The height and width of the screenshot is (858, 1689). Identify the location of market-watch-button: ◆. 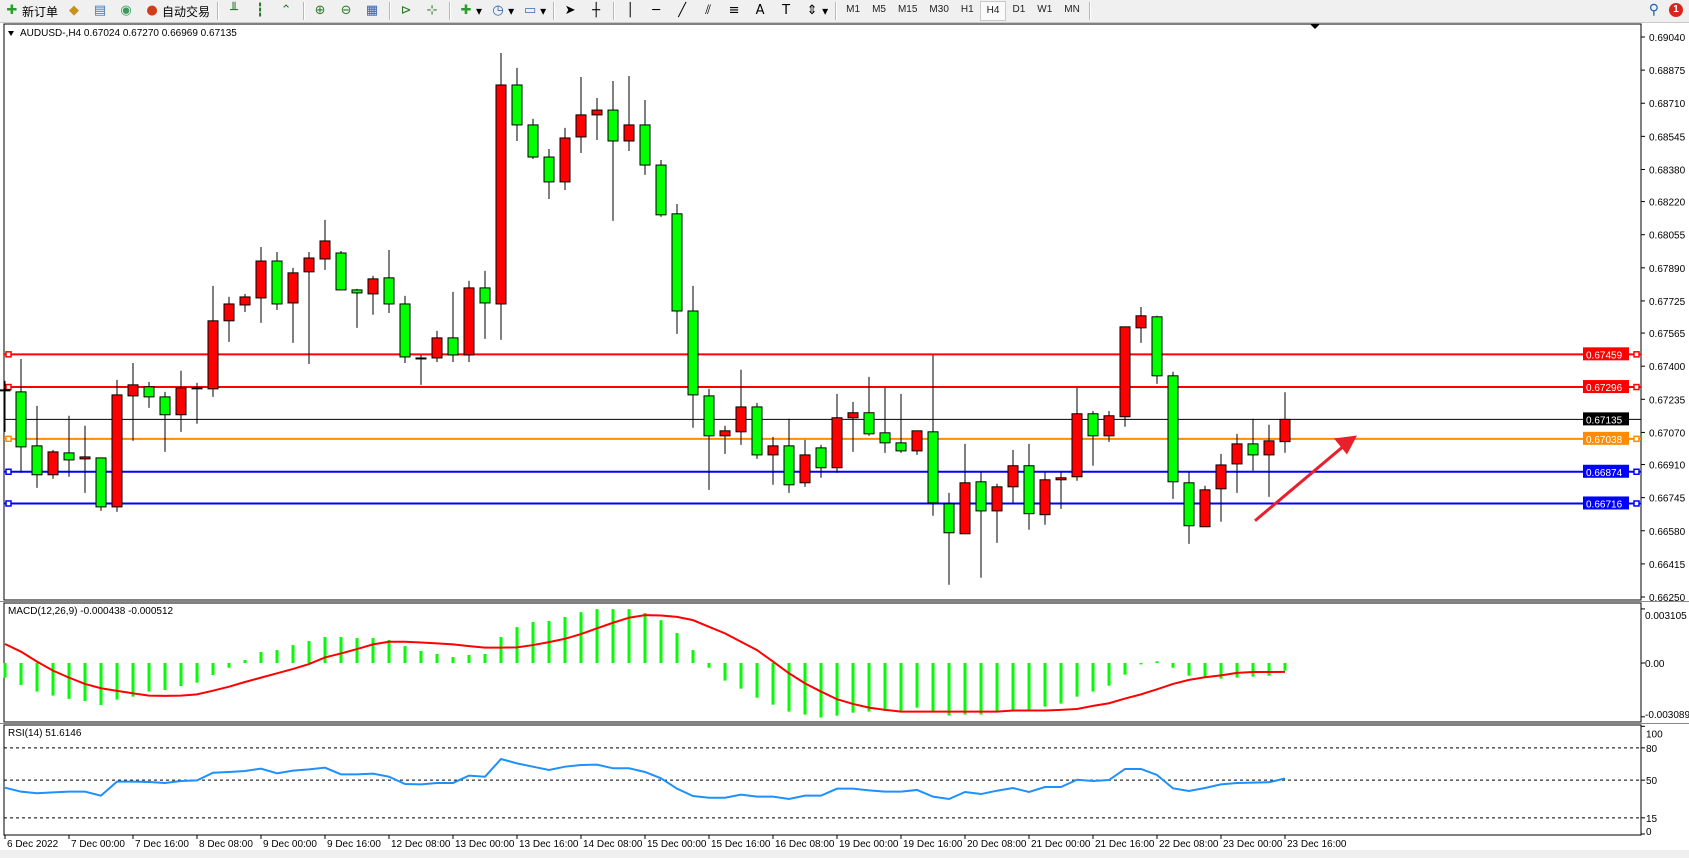
(75, 11).